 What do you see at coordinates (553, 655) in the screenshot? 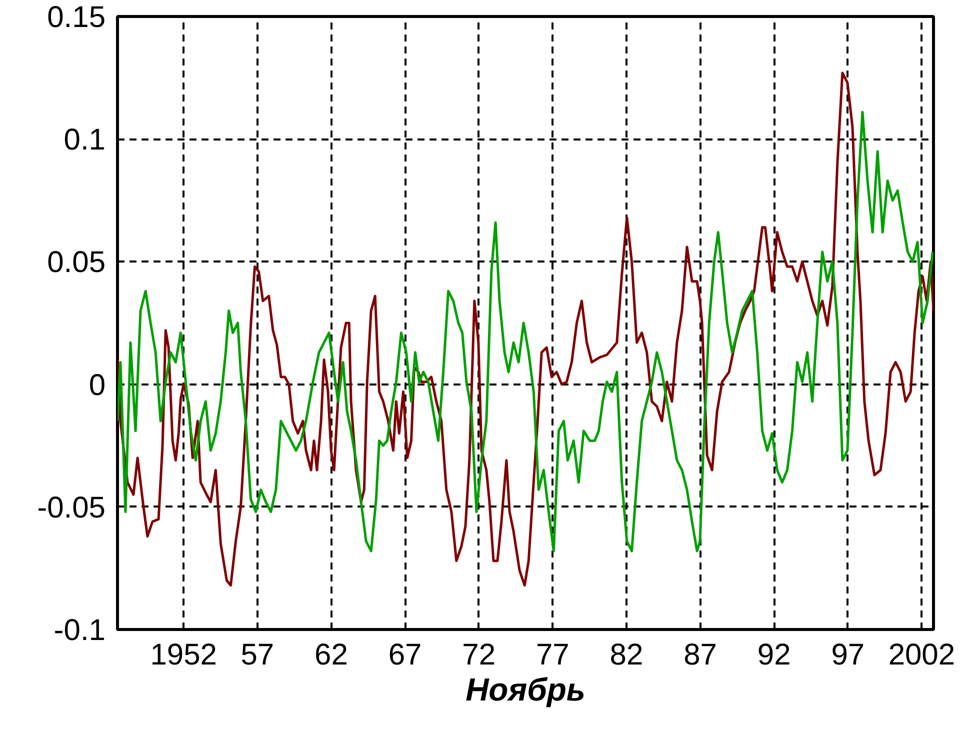
I see `x-tick-label: 77` at bounding box center [553, 655].